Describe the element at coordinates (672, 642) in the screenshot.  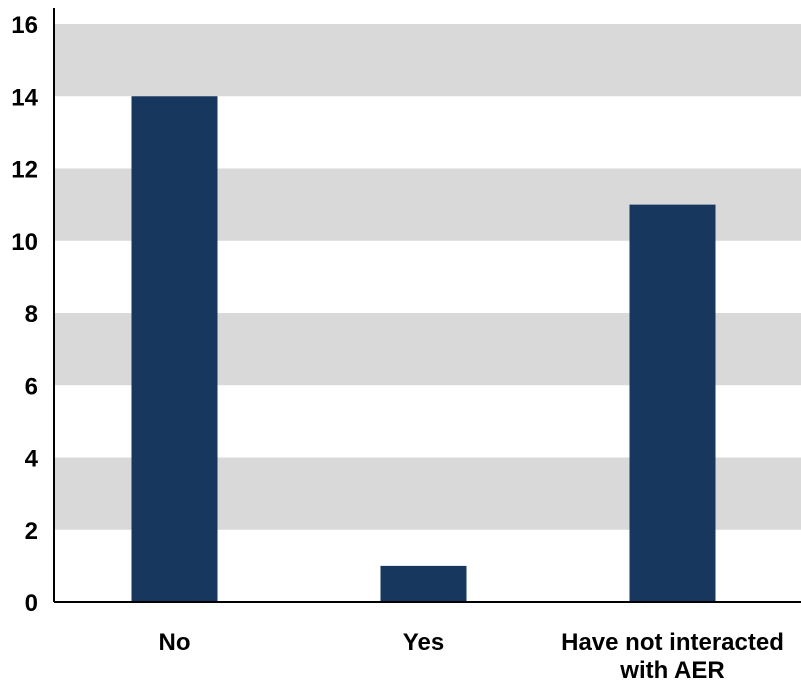
I see `x-tick-label: Have not interacted` at that location.